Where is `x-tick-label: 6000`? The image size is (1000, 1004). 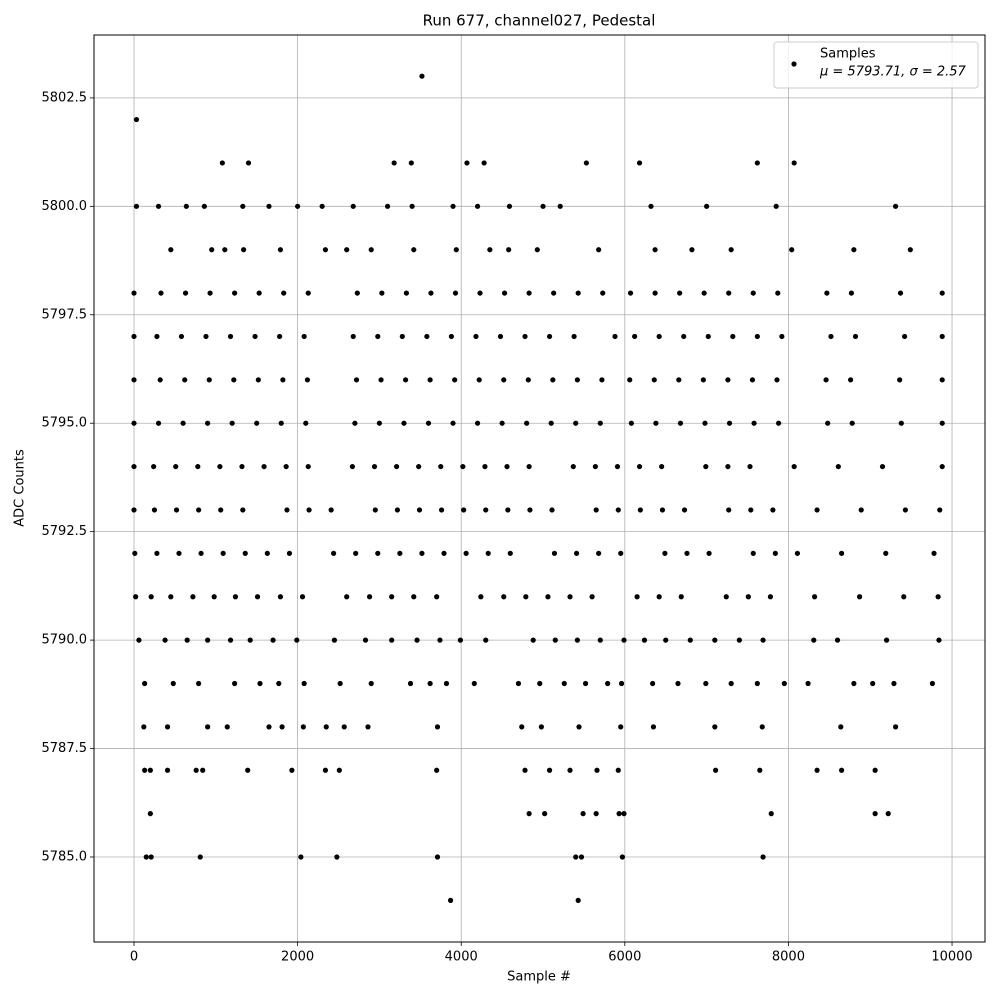
x-tick-label: 6000 is located at coordinates (624, 957).